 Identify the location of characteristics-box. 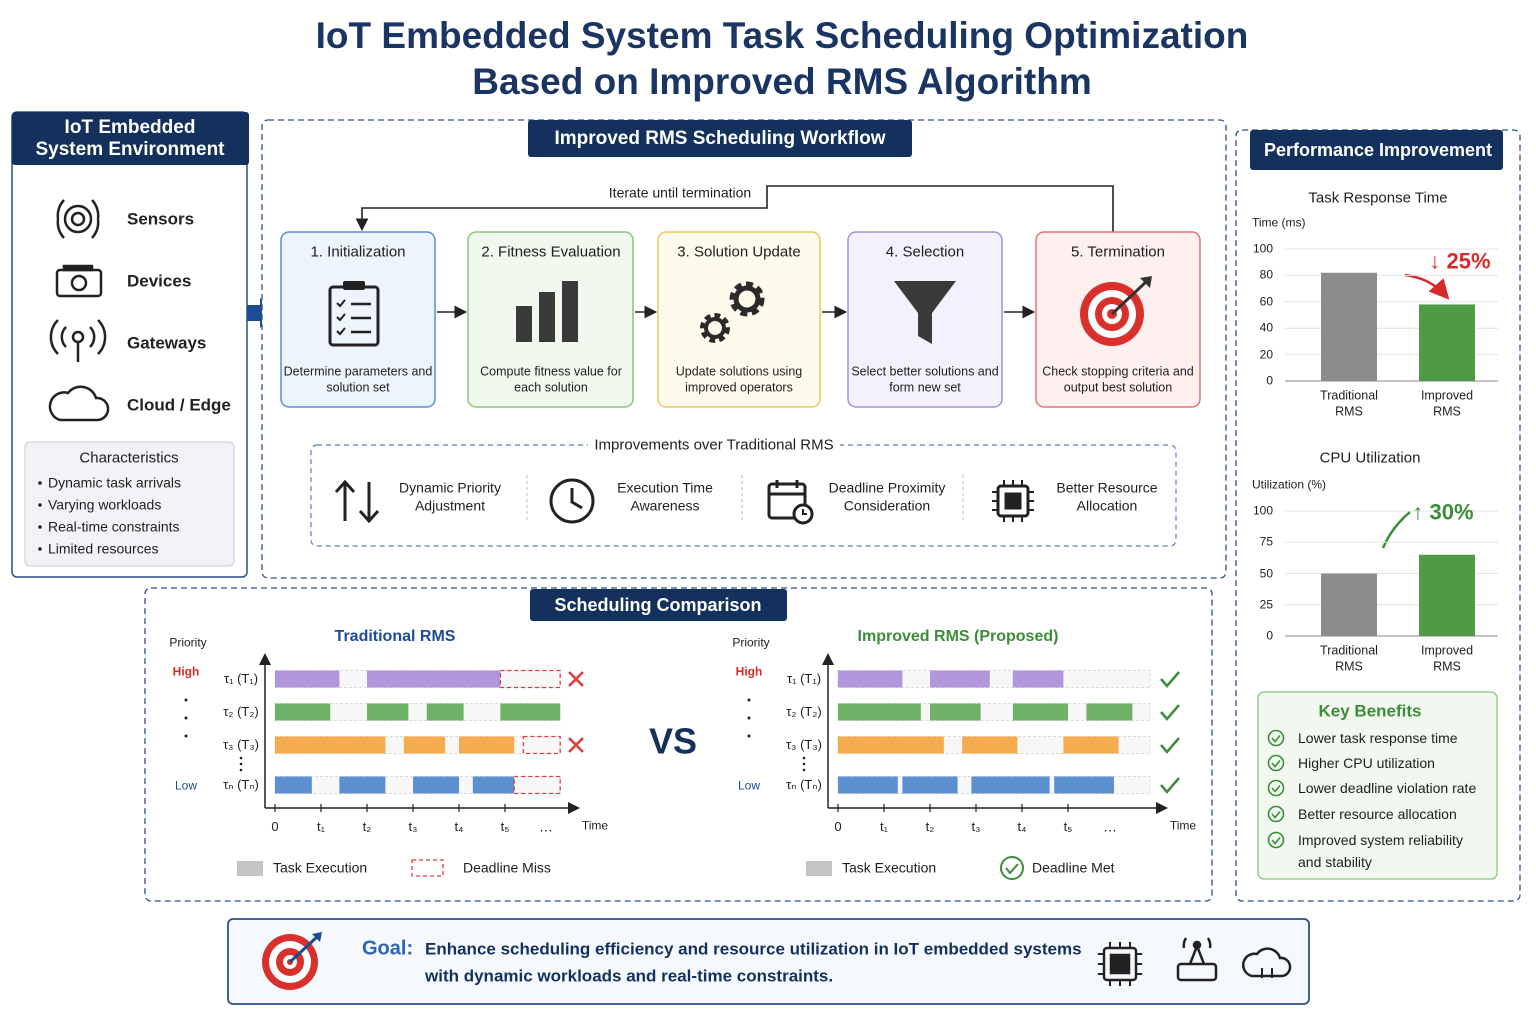
(129, 504).